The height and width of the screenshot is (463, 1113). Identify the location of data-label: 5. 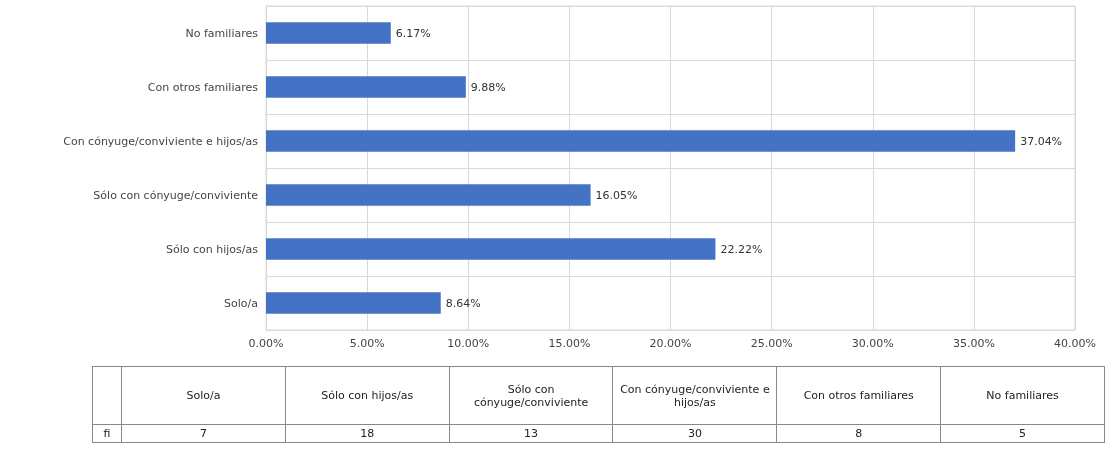
(1022, 433).